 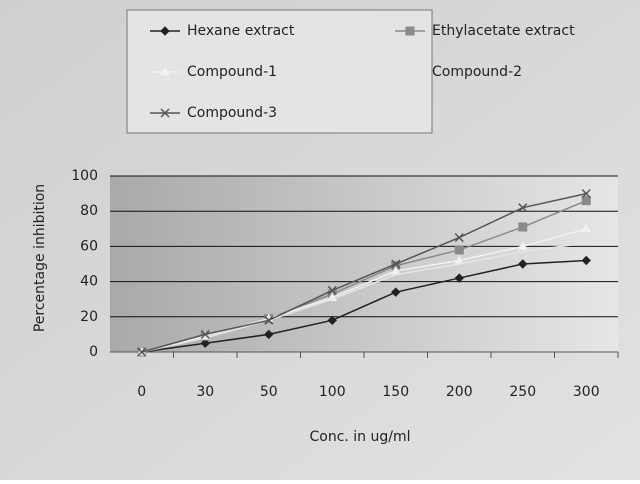 What do you see at coordinates (89, 317) in the screenshot?
I see `y-tick-label: 20` at bounding box center [89, 317].